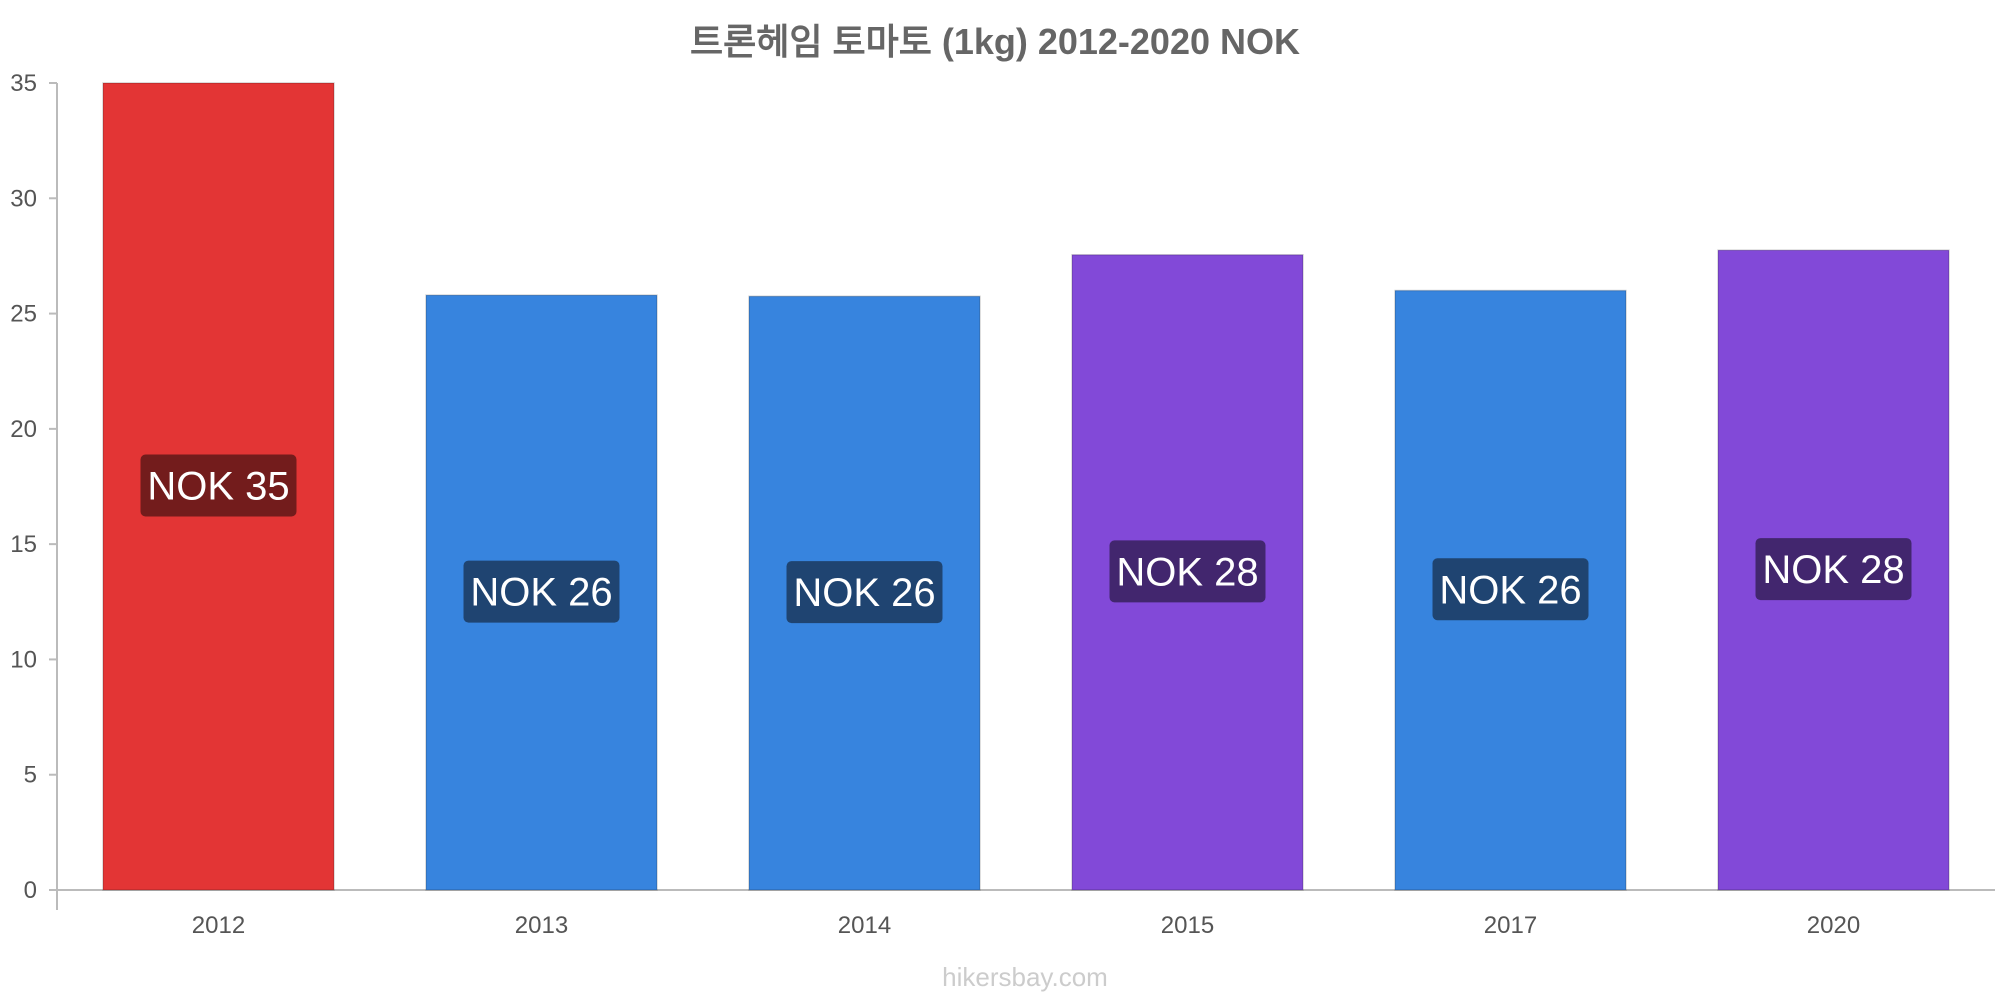 The image size is (2000, 1000). Describe the element at coordinates (23, 544) in the screenshot. I see `y-tick-label: 15` at that location.